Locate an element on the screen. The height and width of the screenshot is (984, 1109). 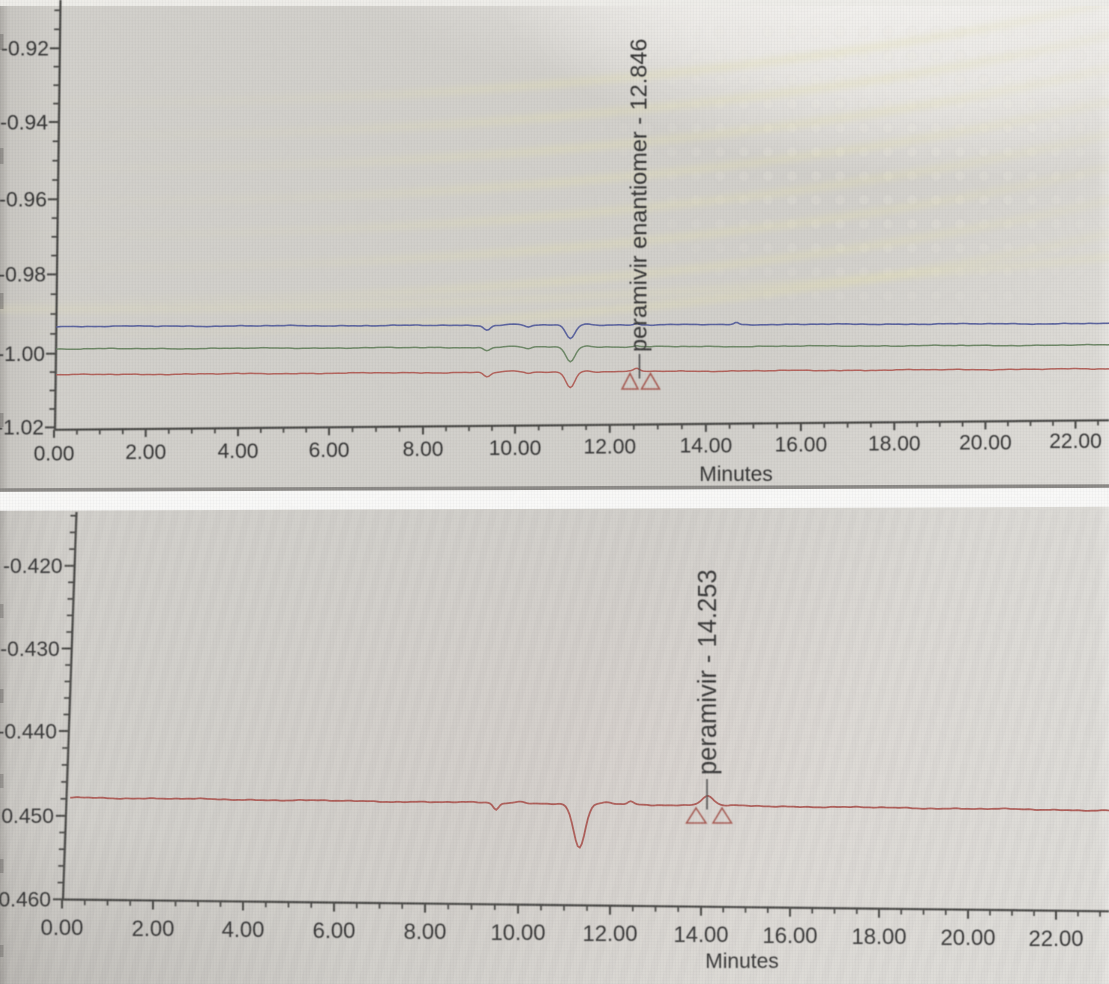
svg-text: -1.02 is located at coordinates (22, 428).